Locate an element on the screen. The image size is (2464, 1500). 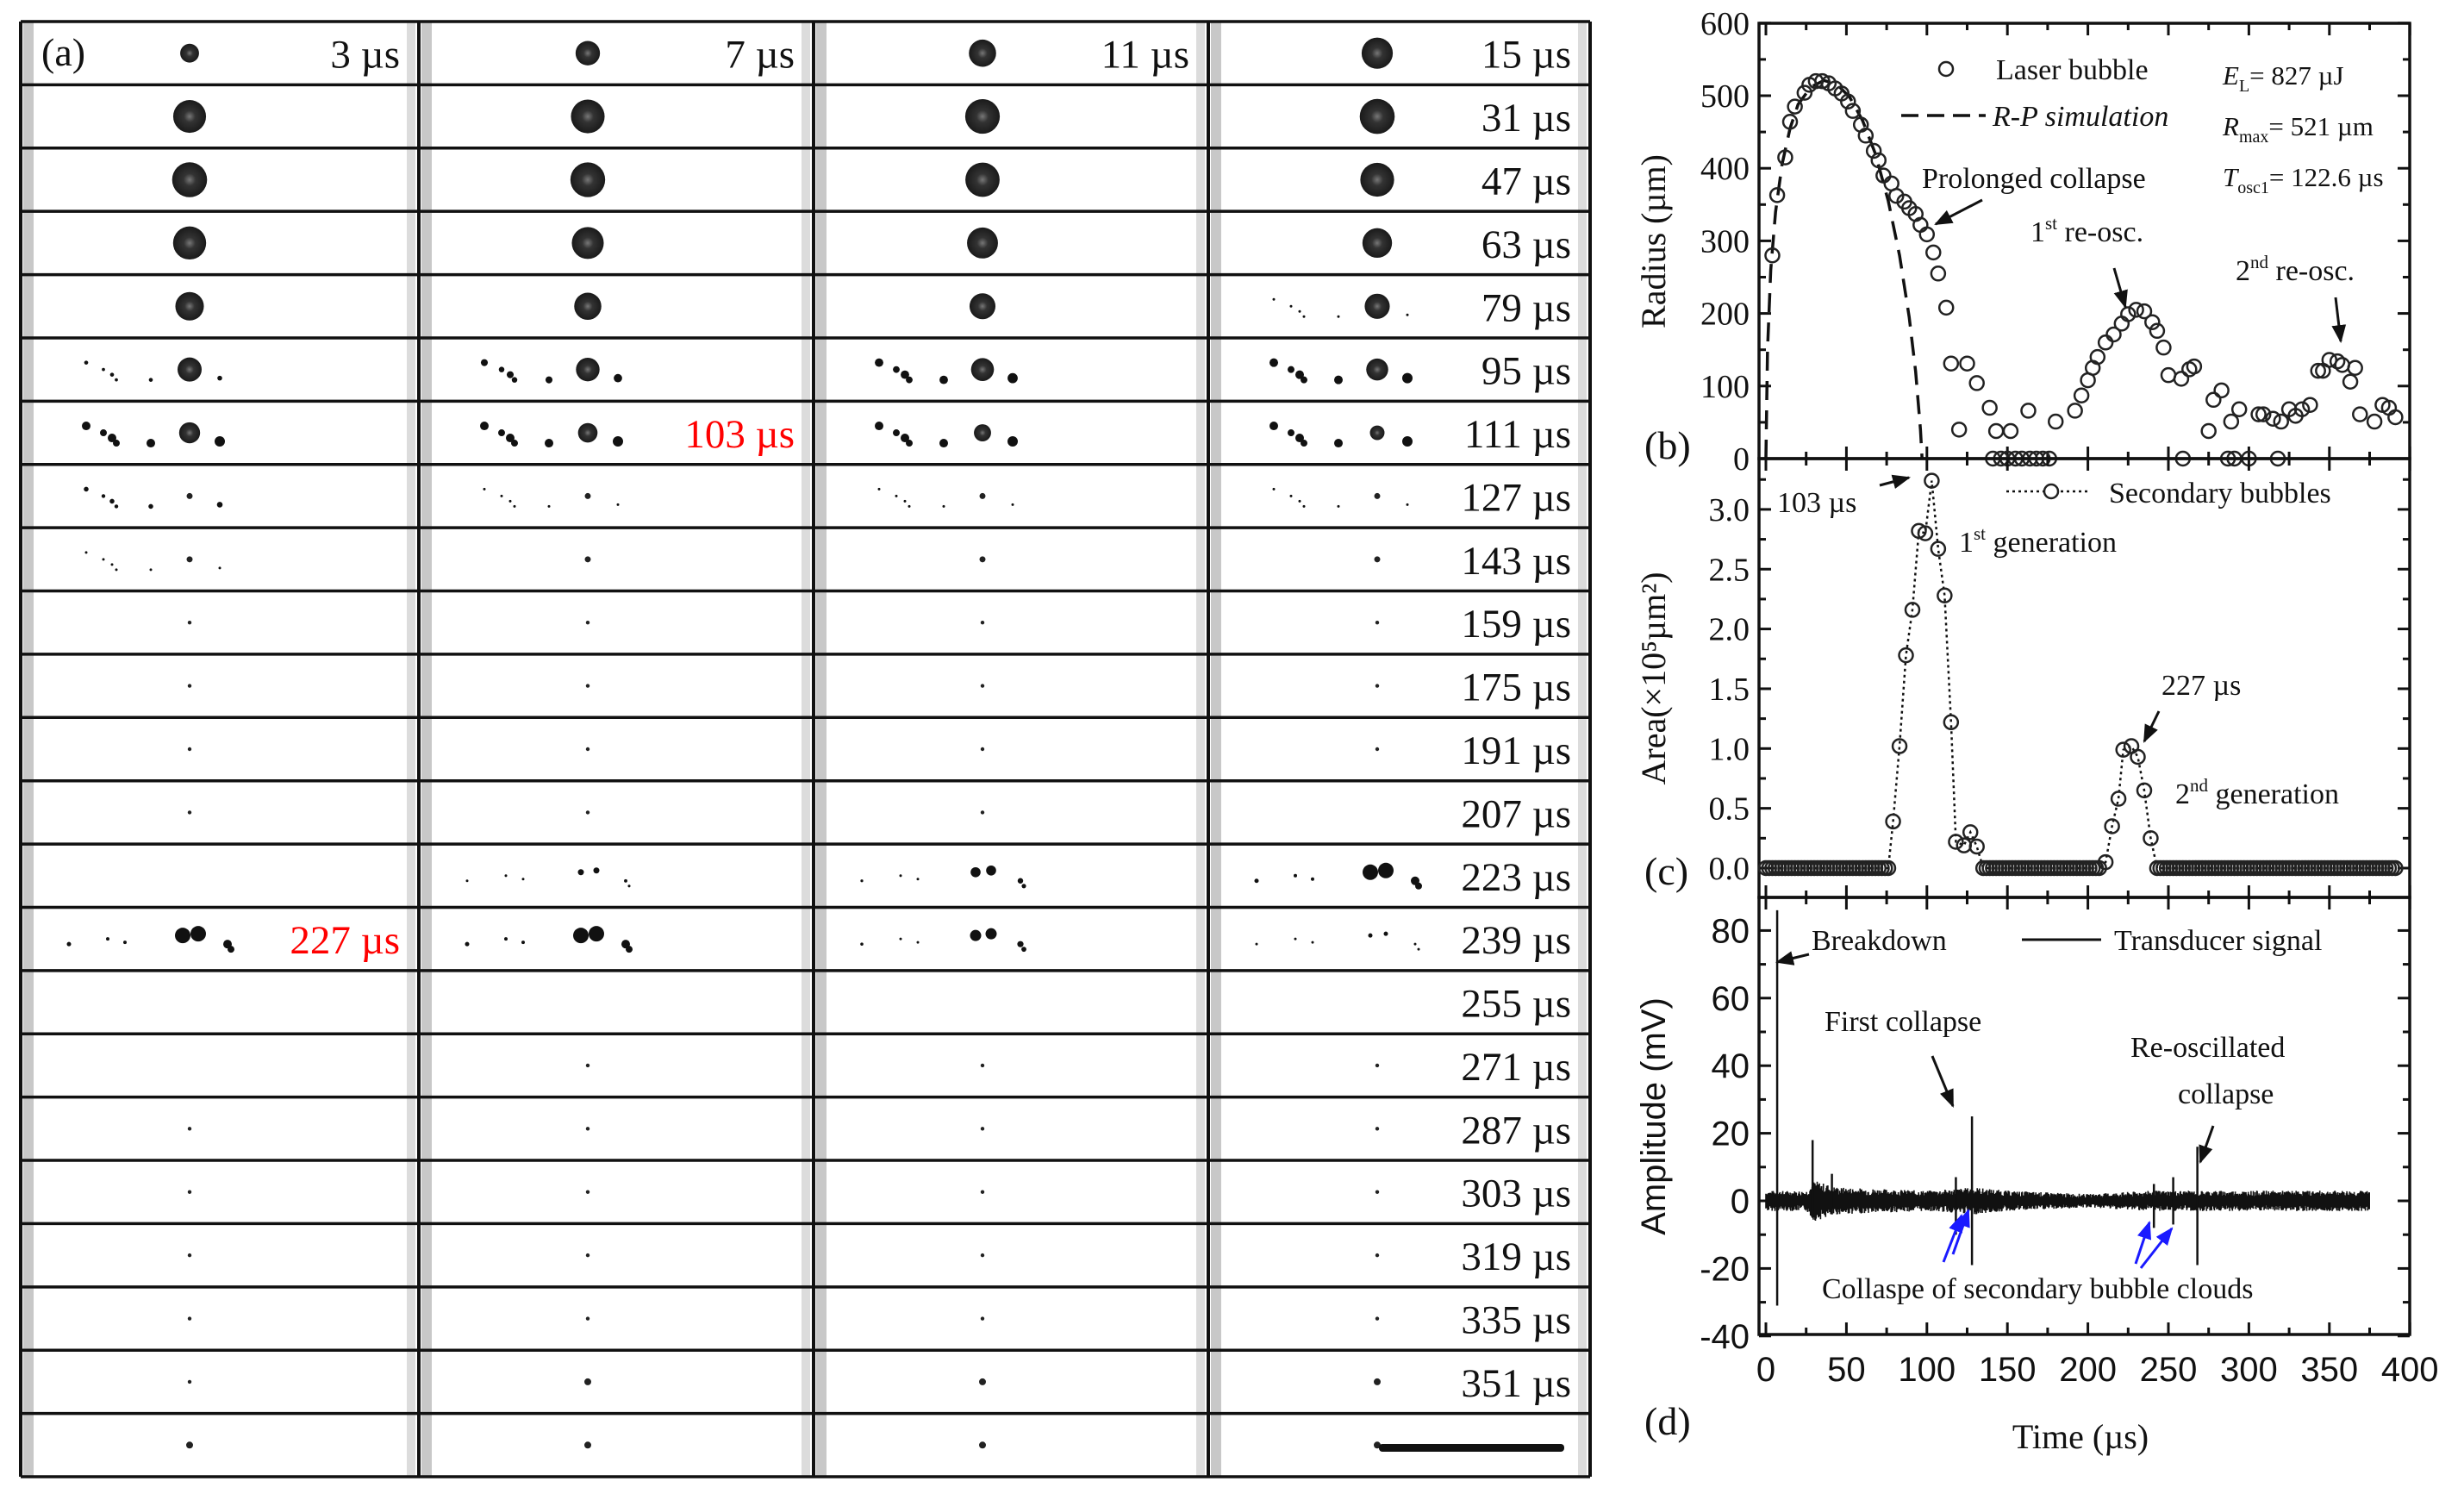
y-tick-label: 2.5 is located at coordinates (1729, 570).